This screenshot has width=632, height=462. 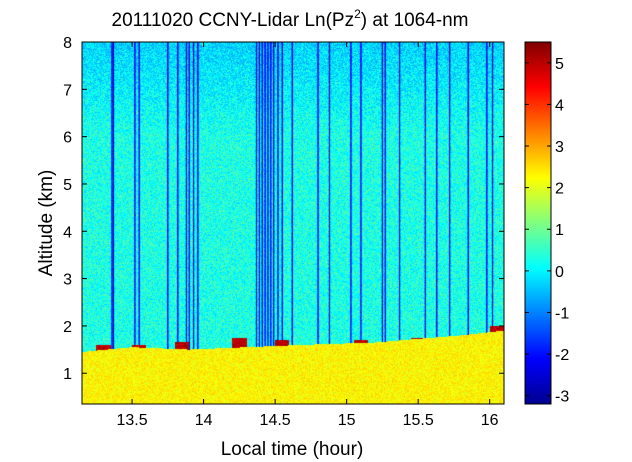 What do you see at coordinates (67, 374) in the screenshot?
I see `y-tick-label: 1` at bounding box center [67, 374].